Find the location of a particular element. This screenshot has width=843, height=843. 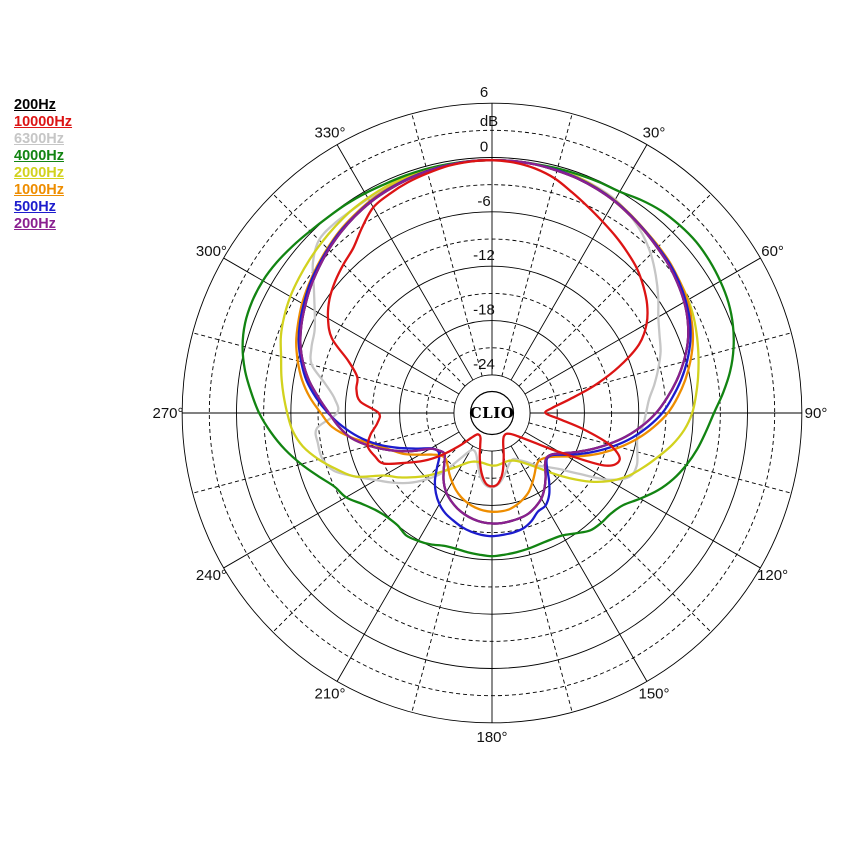

grid-spoke-15deg is located at coordinates (537, 245).